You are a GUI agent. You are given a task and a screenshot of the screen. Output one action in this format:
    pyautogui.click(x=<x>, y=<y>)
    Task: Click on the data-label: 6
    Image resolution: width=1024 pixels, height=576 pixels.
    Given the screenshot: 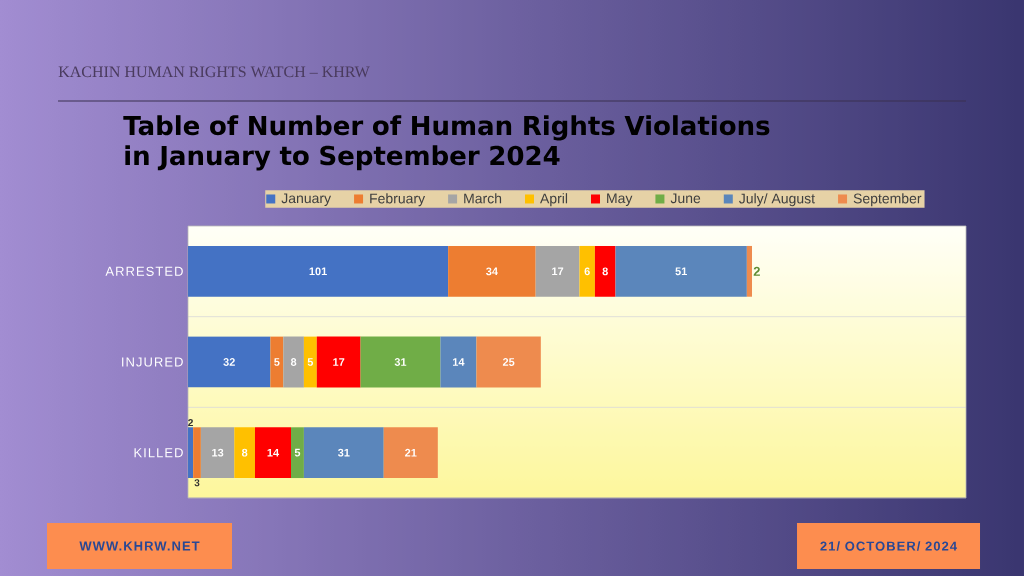 What is the action you would take?
    pyautogui.click(x=587, y=271)
    